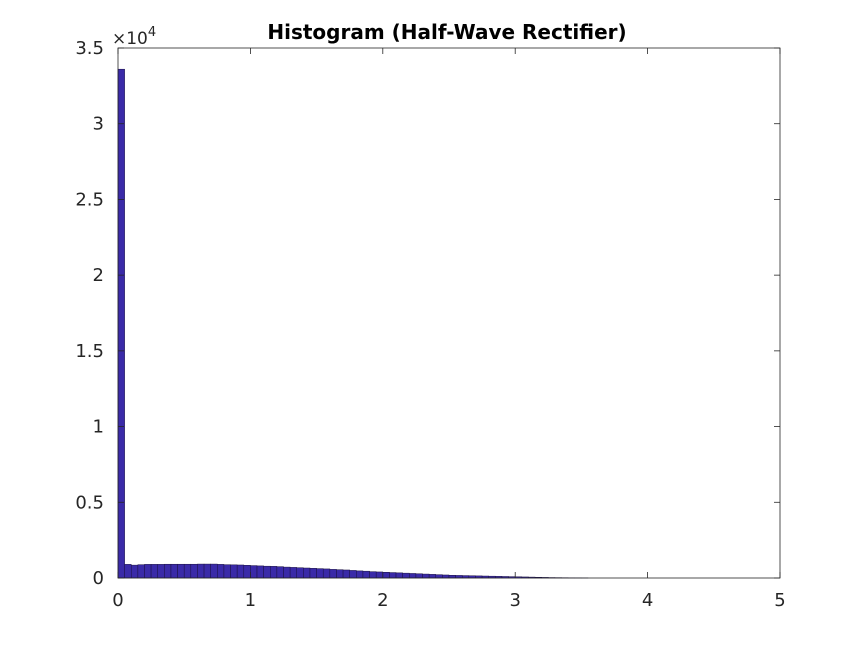 The image size is (863, 654). What do you see at coordinates (98, 427) in the screenshot?
I see `y-tick-label: 1` at bounding box center [98, 427].